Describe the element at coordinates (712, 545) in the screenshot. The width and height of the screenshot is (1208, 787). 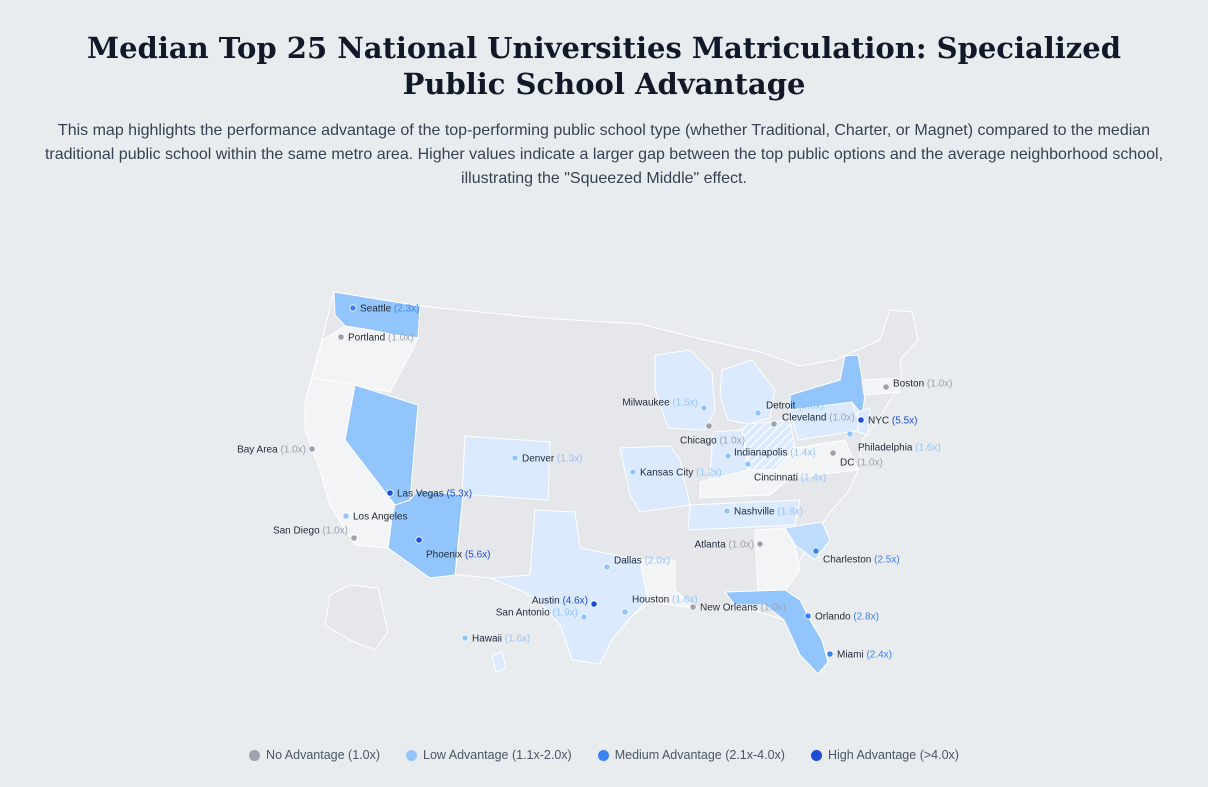
I see `city-name: Atlanta` at that location.